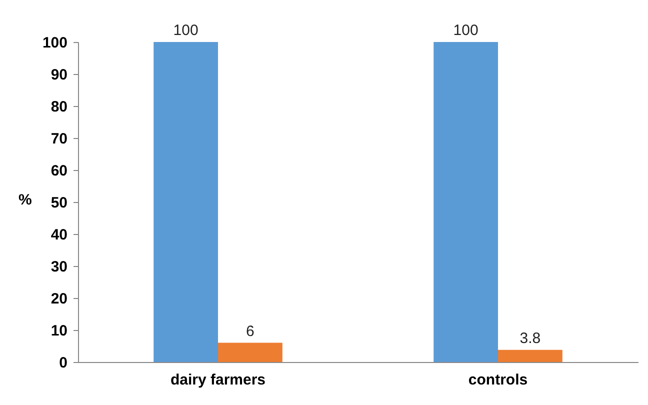 The image size is (648, 405). What do you see at coordinates (25, 200) in the screenshot?
I see `y-axis-title: %` at bounding box center [25, 200].